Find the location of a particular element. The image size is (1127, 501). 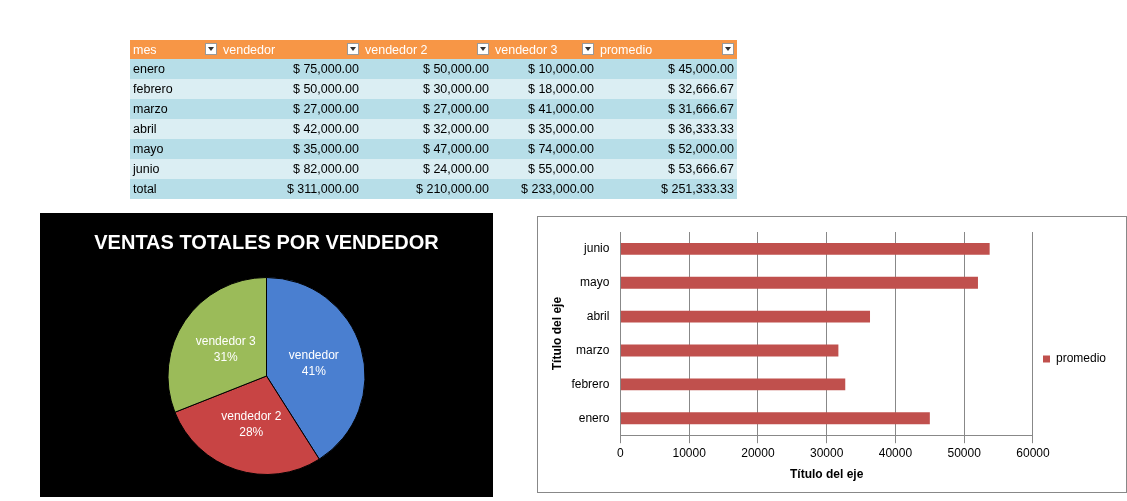

data-label: $ 36,333.33 is located at coordinates (667, 129).